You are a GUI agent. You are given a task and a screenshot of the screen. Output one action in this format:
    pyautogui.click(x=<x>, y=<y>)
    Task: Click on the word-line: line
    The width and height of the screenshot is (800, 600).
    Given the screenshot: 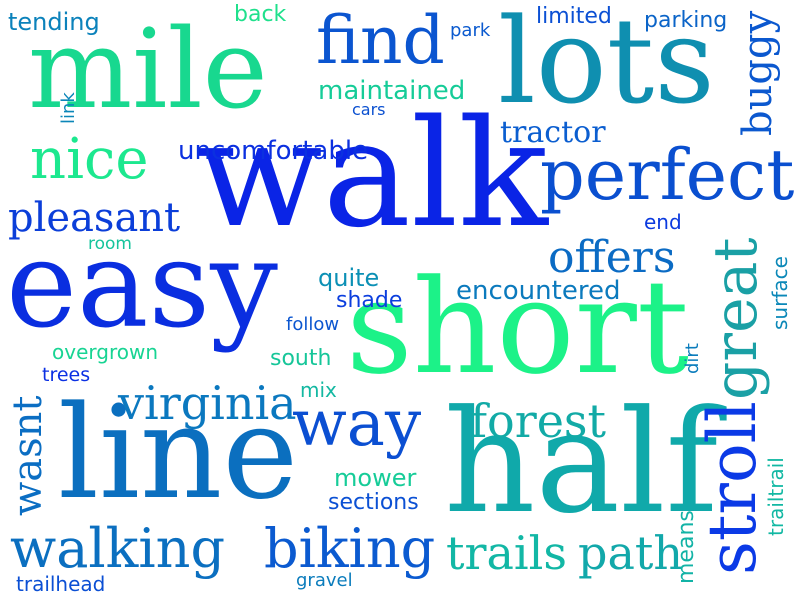 What is the action you would take?
    pyautogui.click(x=178, y=453)
    